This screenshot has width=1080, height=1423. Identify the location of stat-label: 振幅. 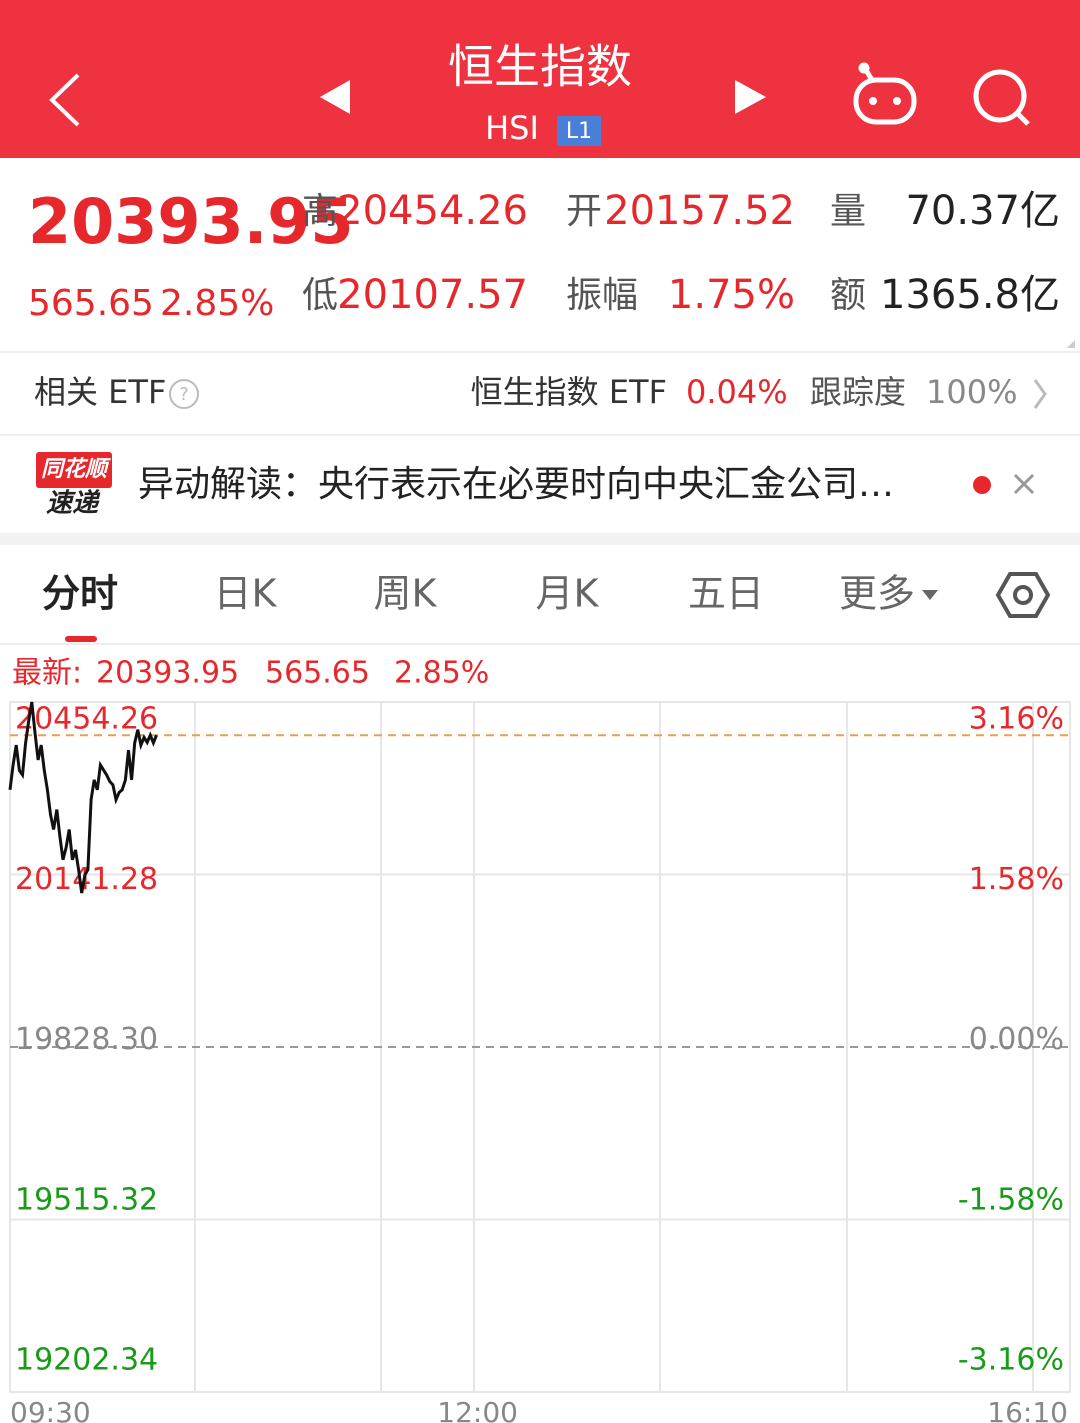
(602, 295).